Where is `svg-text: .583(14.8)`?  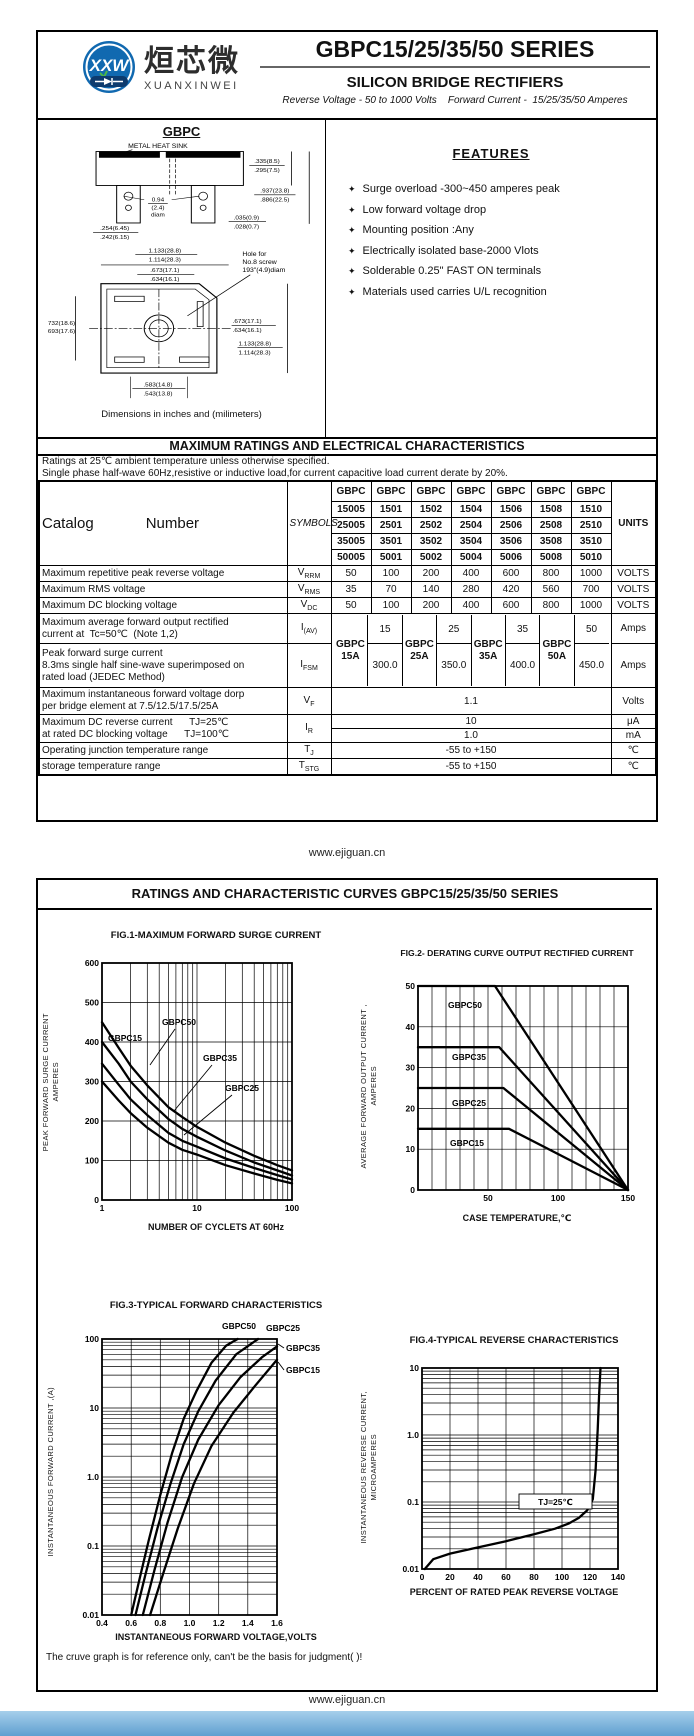 svg-text: .583(14.8) is located at coordinates (157, 385).